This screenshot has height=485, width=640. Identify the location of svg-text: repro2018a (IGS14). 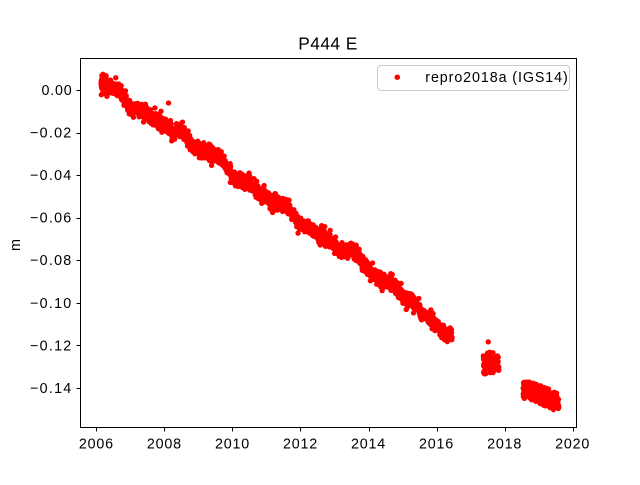
(496, 78).